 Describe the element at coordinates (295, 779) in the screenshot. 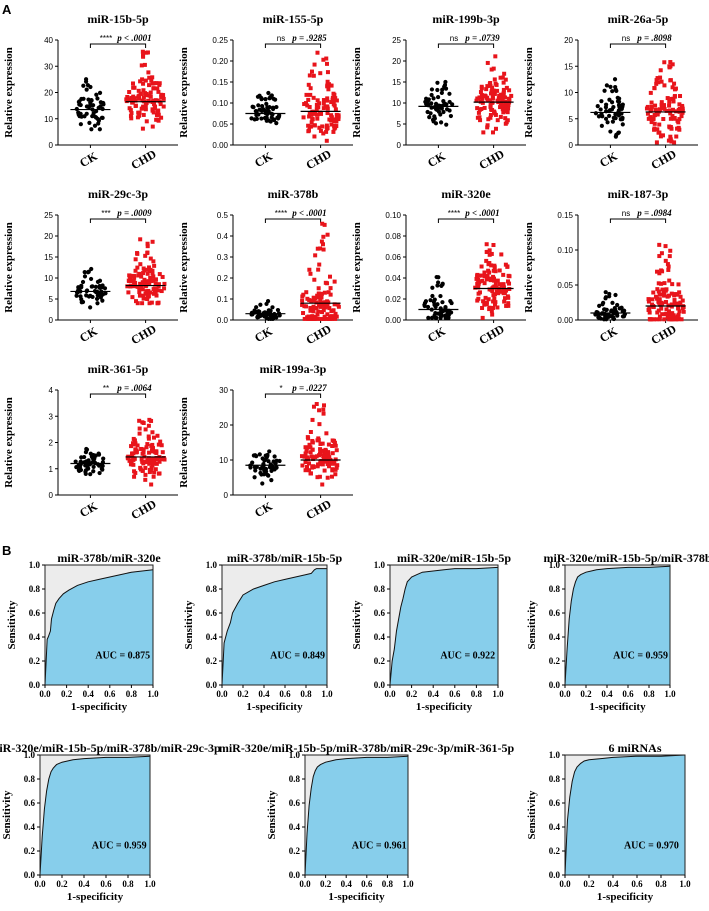

I see `y-tick-label: 0.8` at that location.